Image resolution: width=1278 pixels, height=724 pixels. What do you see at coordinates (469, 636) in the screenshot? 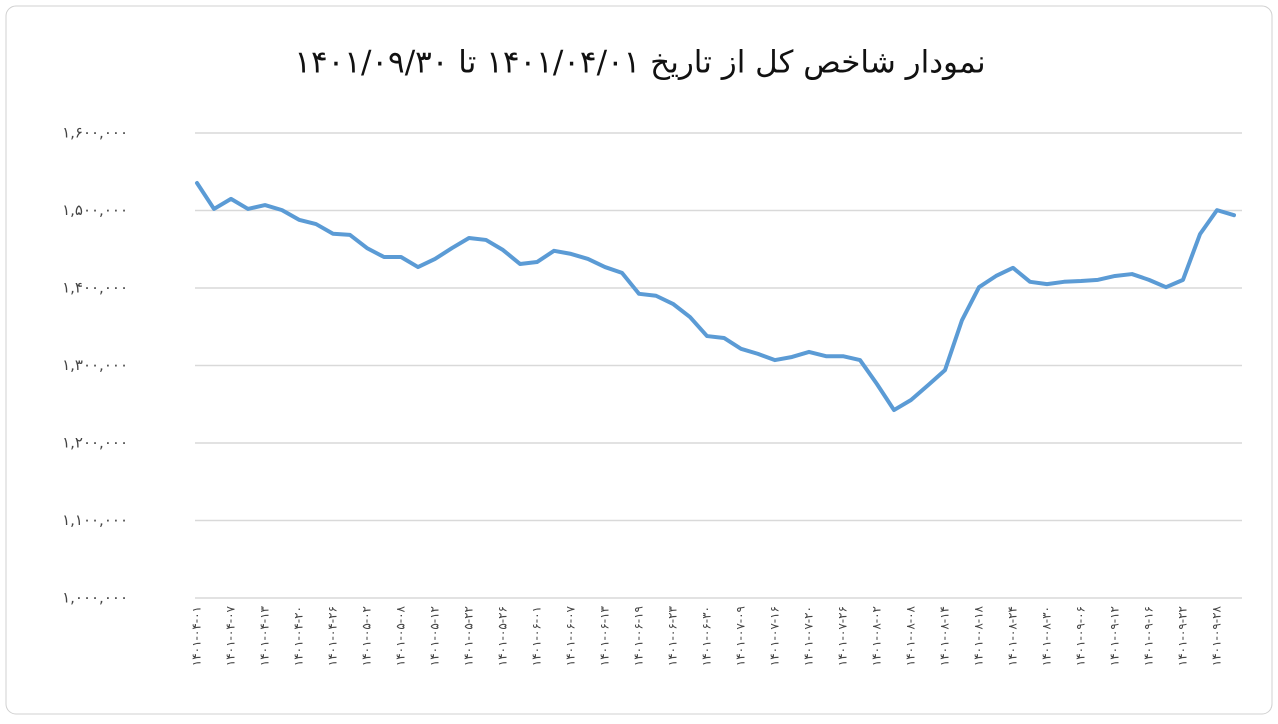
I see `x-tick-label: ۱۴۰۱-۰۵-۲۲` at bounding box center [469, 636].